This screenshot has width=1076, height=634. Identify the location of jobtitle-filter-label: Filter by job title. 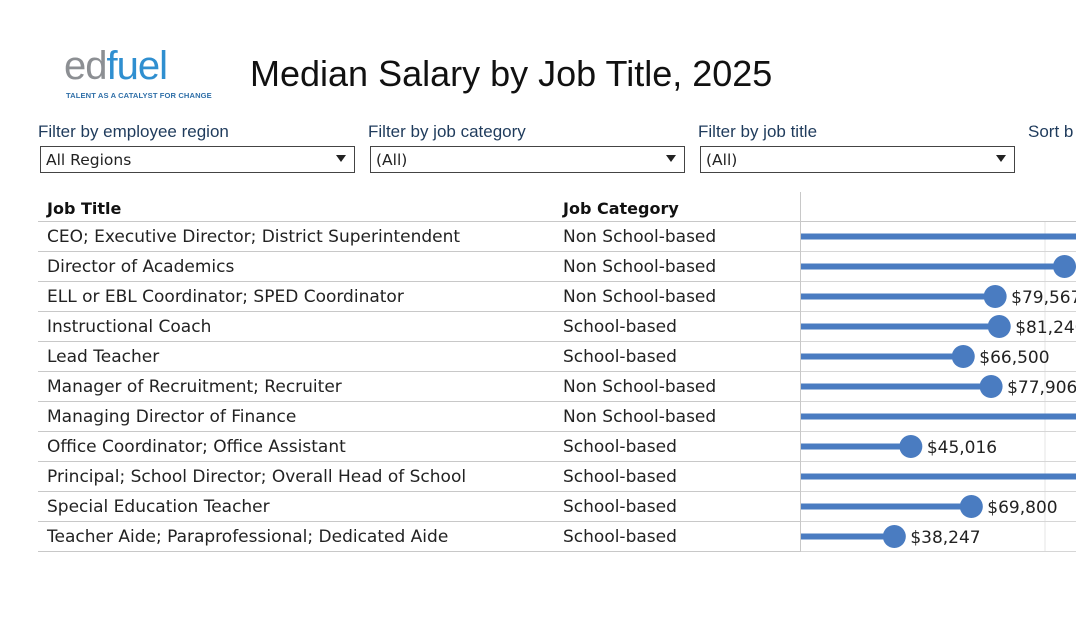
(758, 131).